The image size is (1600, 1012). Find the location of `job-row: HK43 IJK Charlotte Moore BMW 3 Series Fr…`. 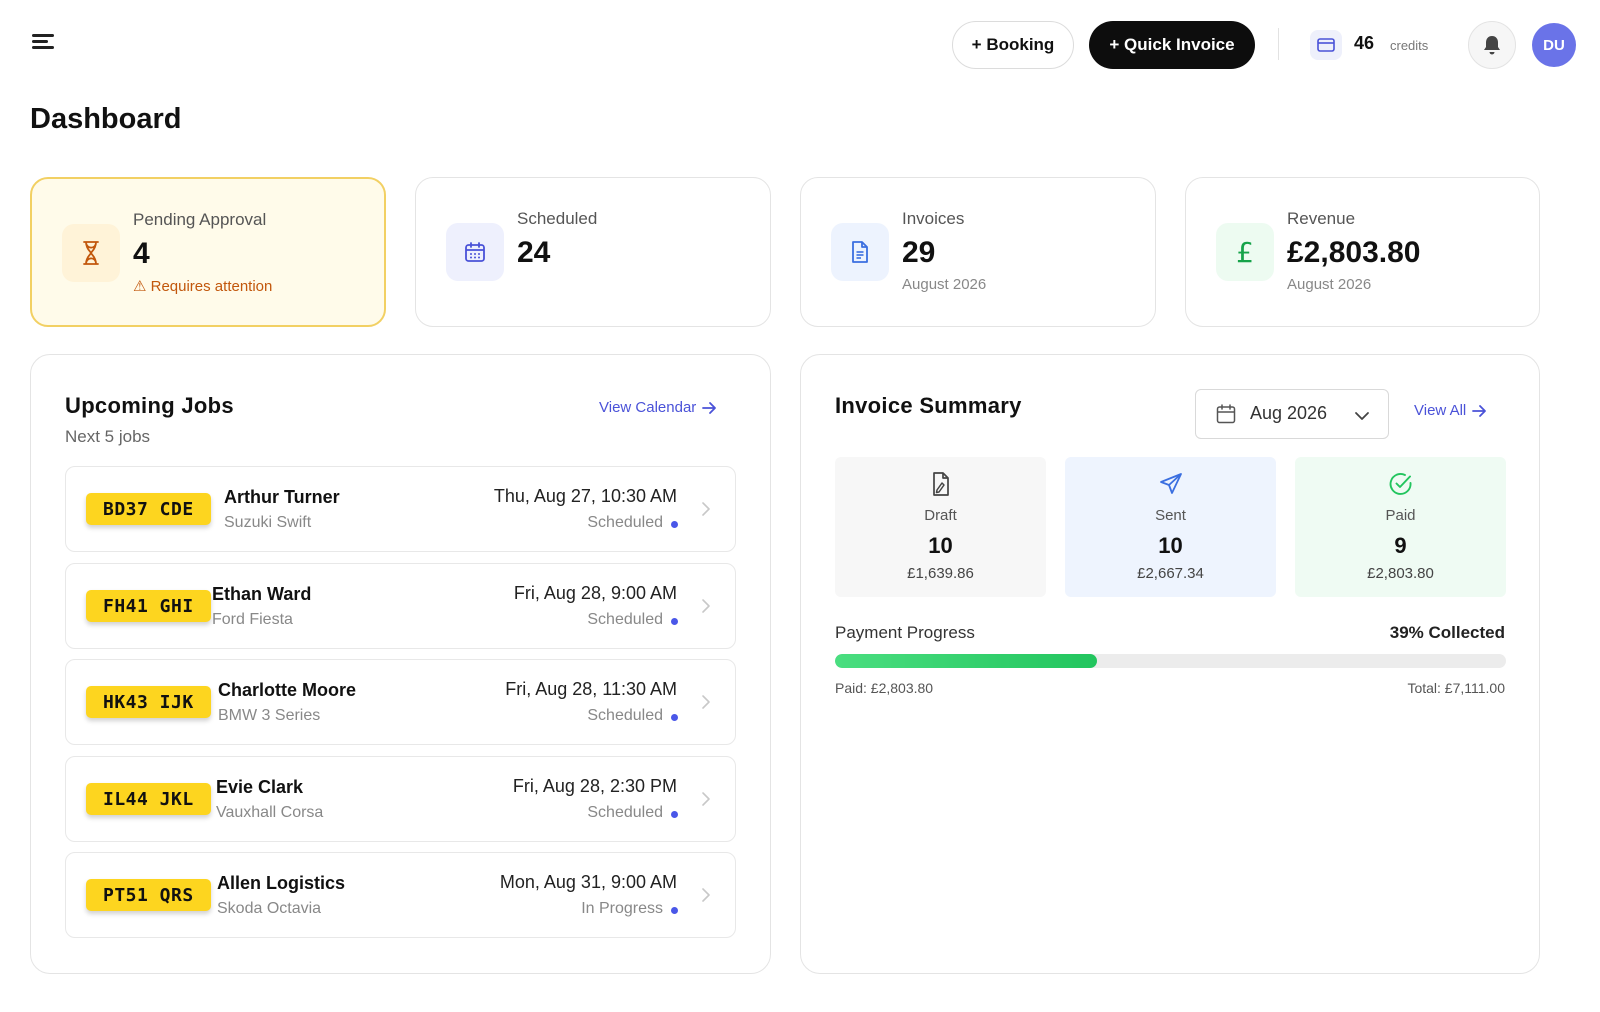

job-row: HK43 IJK Charlotte Moore BMW 3 Series Fr… is located at coordinates (400, 702).